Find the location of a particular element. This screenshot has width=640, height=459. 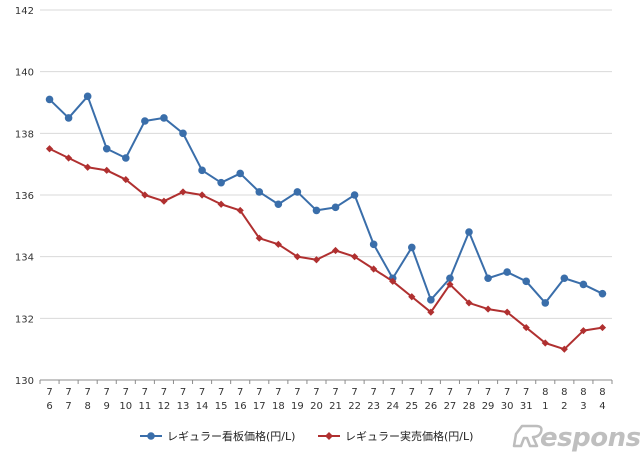

legend-label-series-2: レギュラー実売価格(円/L) is located at coordinates (409, 436).